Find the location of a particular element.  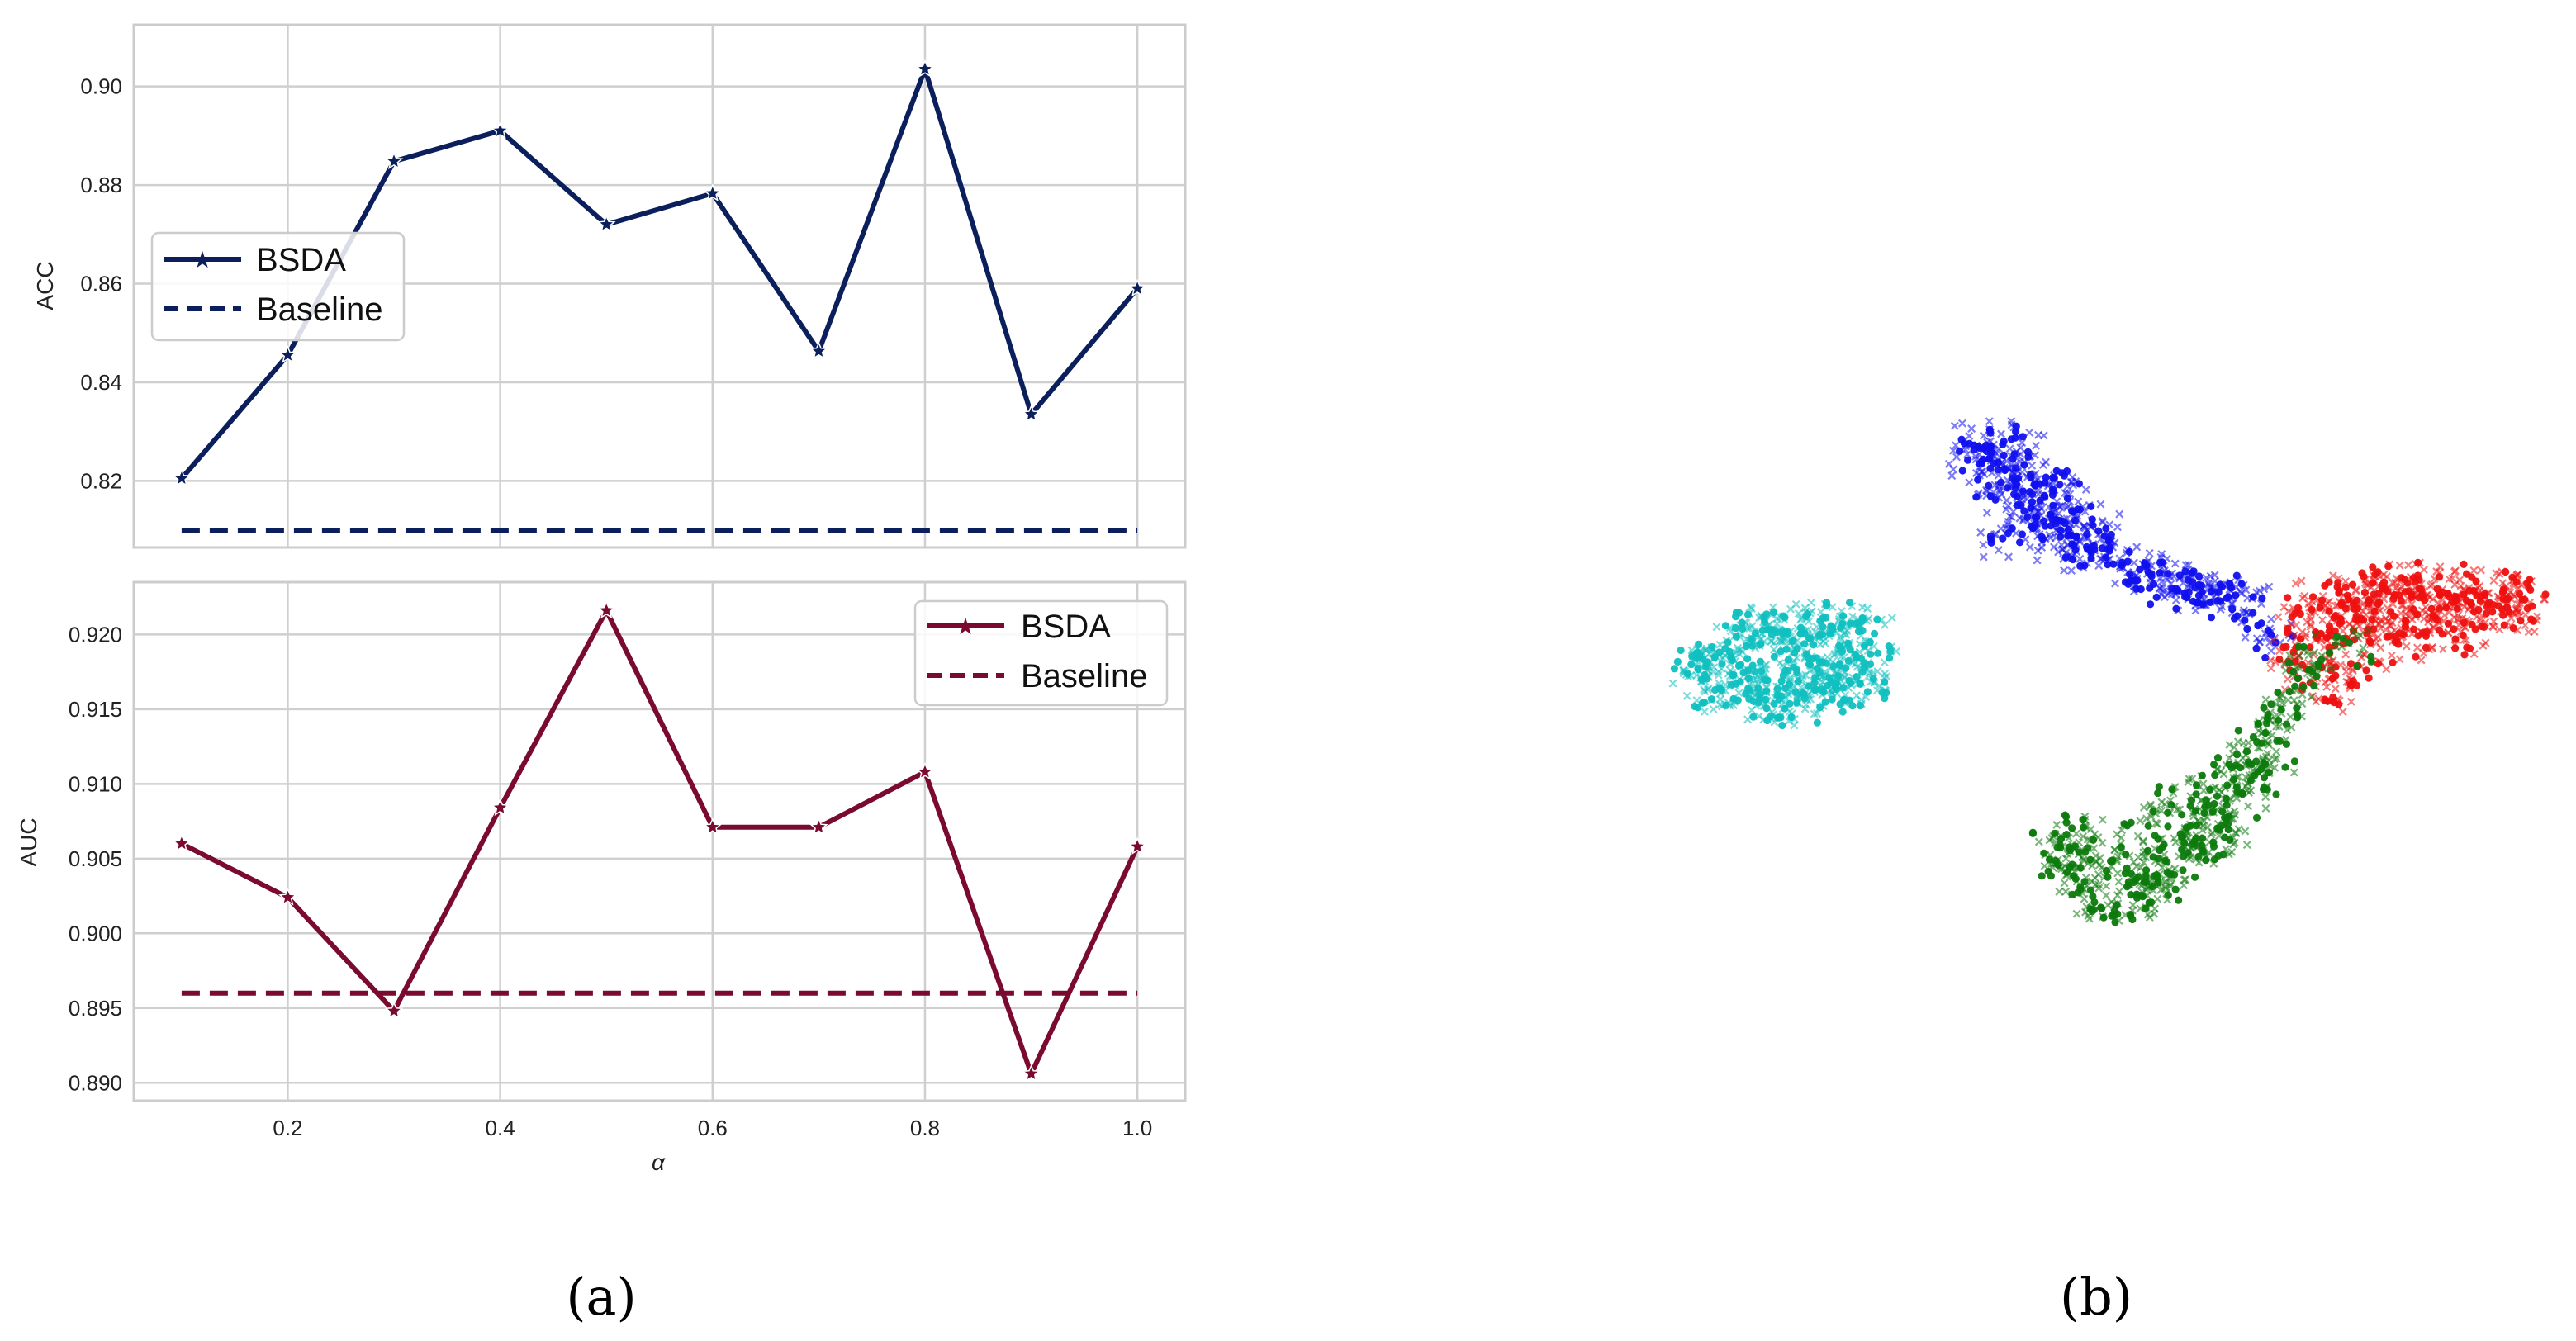

auc-y-tick-label-2: 0.900 is located at coordinates (95, 933).